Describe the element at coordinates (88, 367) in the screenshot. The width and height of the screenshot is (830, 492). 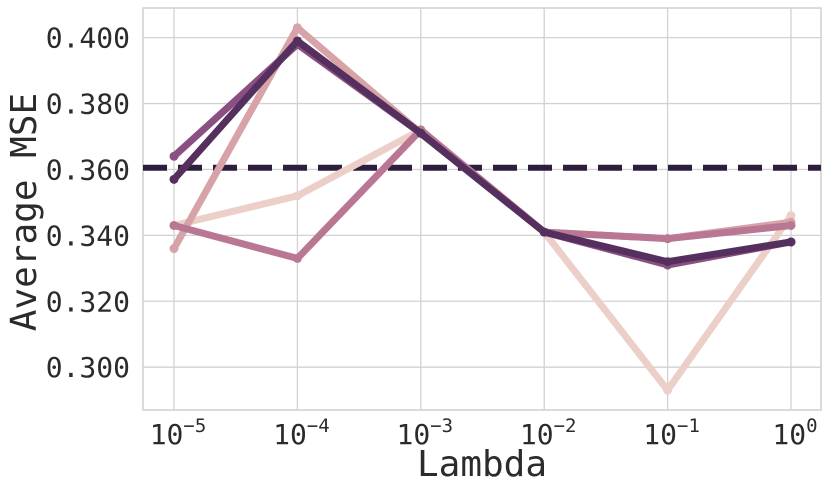
I see `y-tick-label: 0.300` at that location.